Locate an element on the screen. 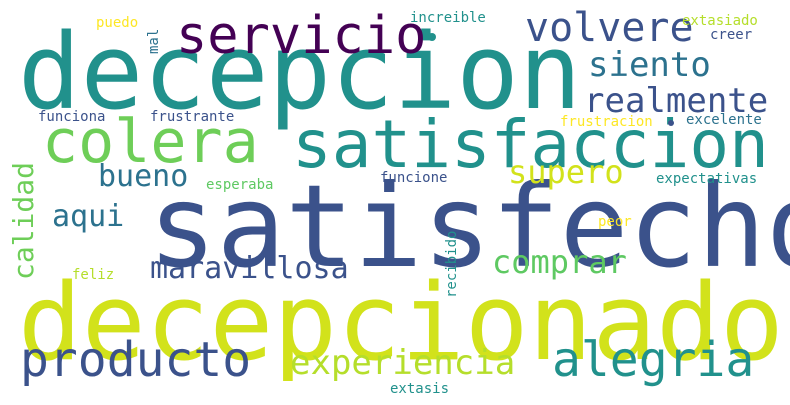 The image size is (790, 405). word-satisfaccion: satisfaccion is located at coordinates (530, 144).